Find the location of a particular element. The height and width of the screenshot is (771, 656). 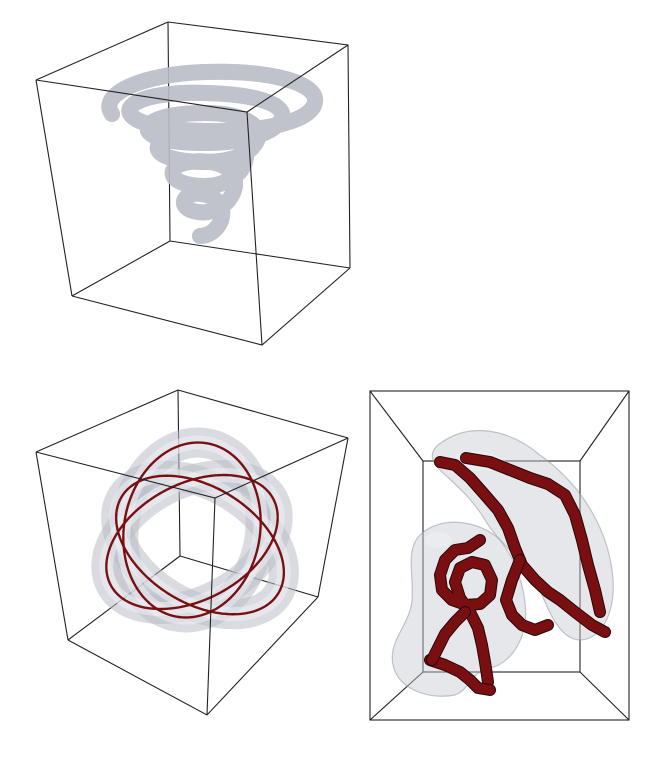

ring-tubes is located at coordinates (195, 530).